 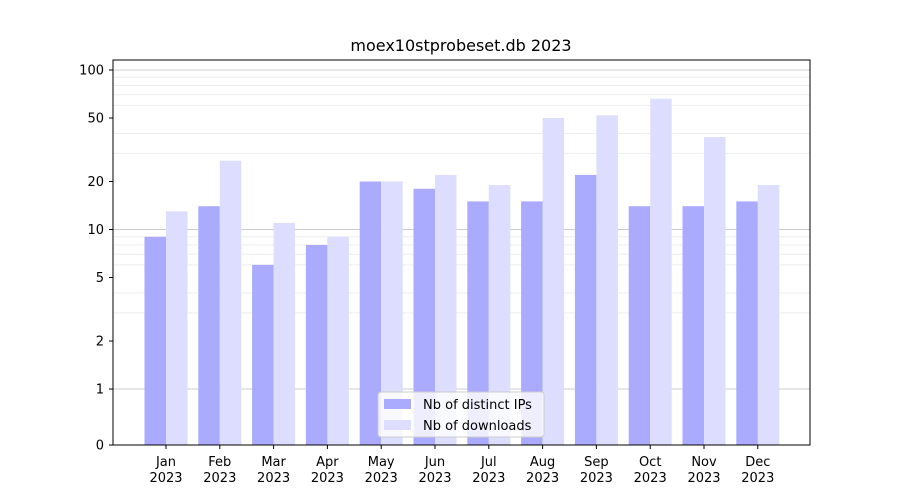 What do you see at coordinates (100, 341) in the screenshot?
I see `y-tick-label: 2` at bounding box center [100, 341].